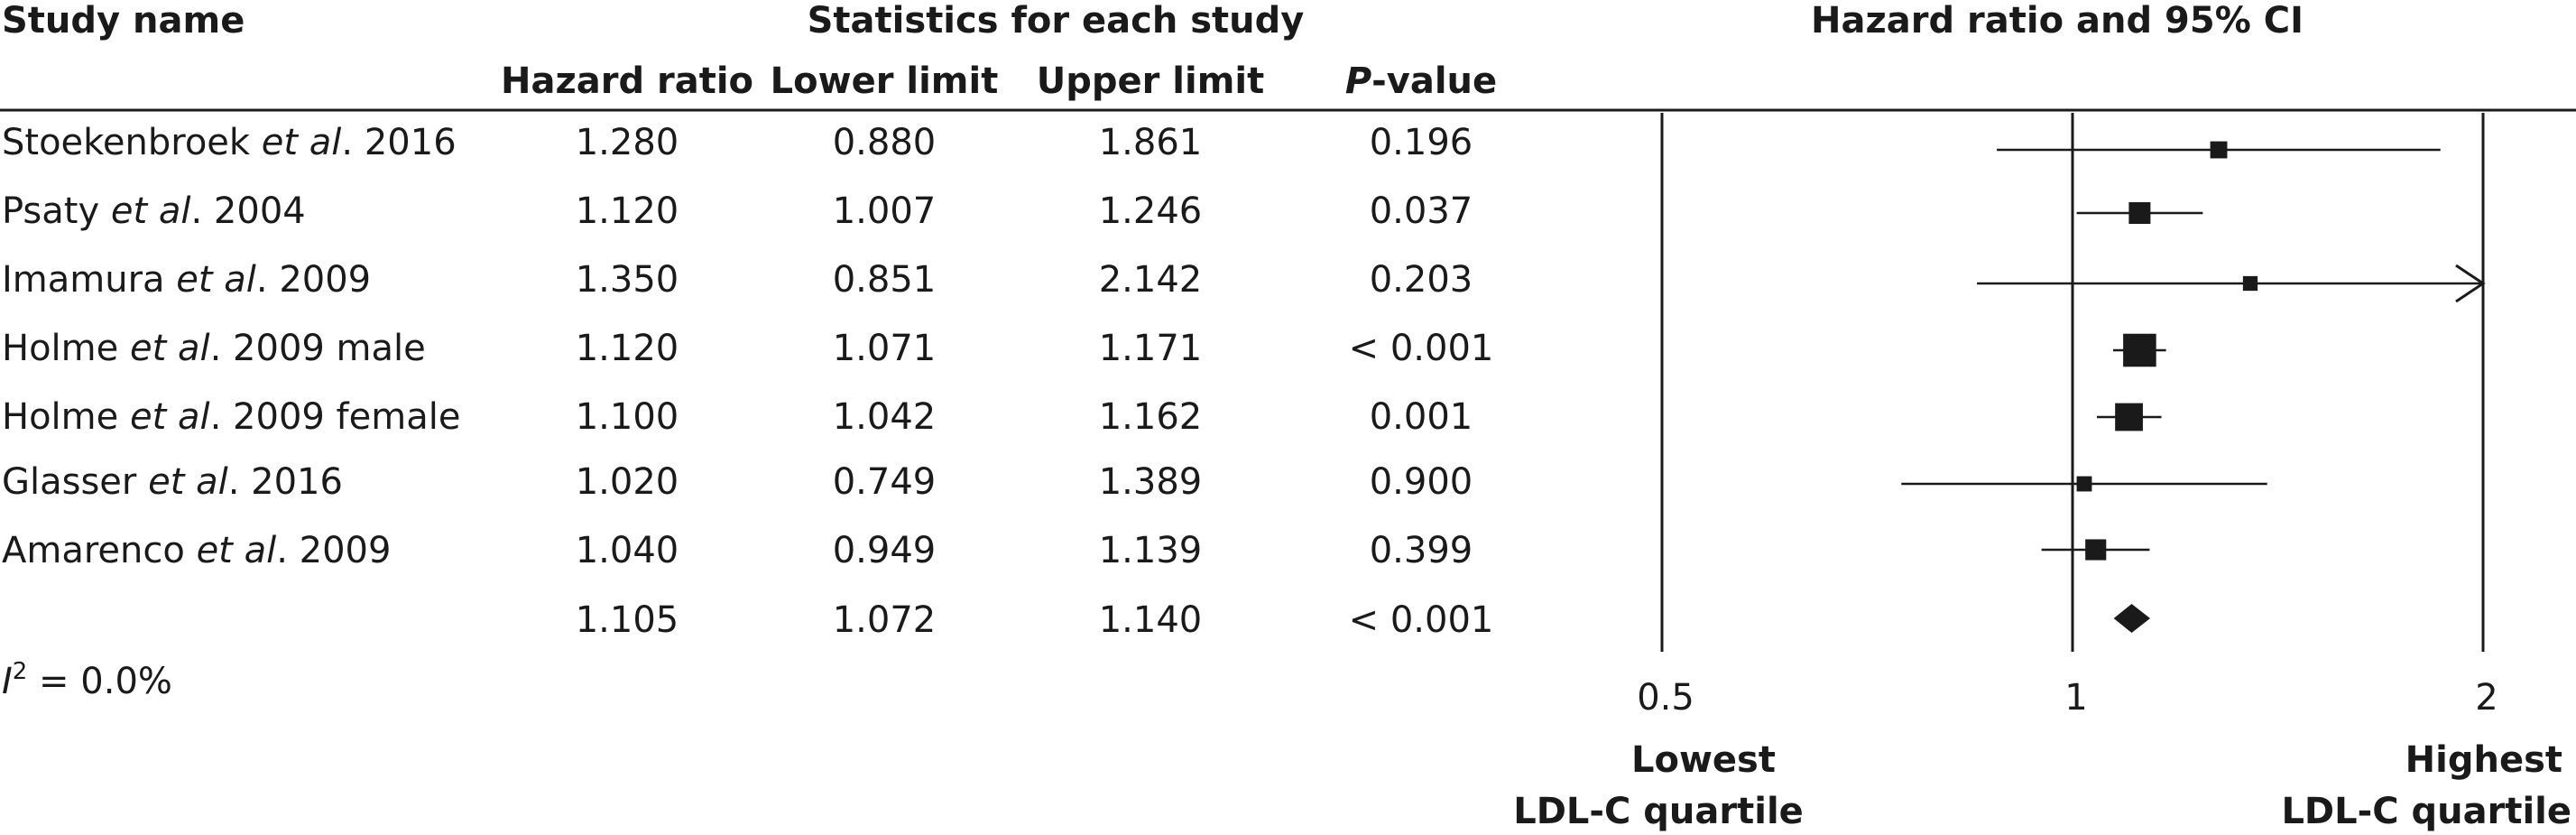  Describe the element at coordinates (885, 211) in the screenshot. I see `study-lower: 1.007` at that location.